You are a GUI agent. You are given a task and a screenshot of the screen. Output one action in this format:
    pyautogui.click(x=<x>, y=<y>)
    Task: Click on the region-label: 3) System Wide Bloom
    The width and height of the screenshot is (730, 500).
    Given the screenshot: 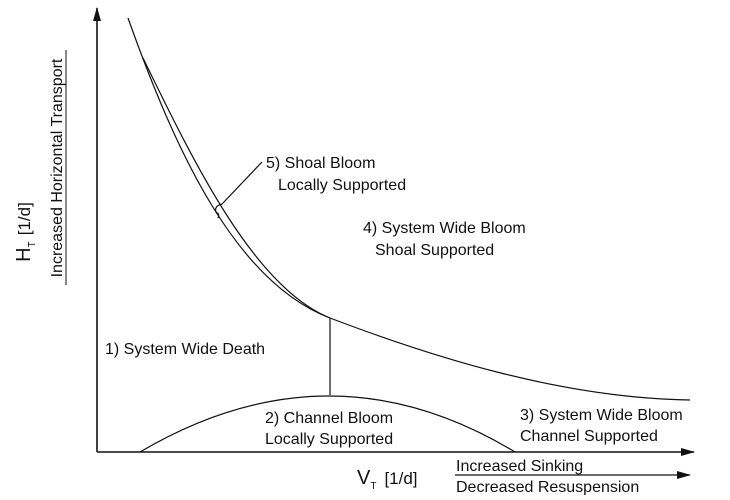 What is the action you would take?
    pyautogui.click(x=601, y=415)
    